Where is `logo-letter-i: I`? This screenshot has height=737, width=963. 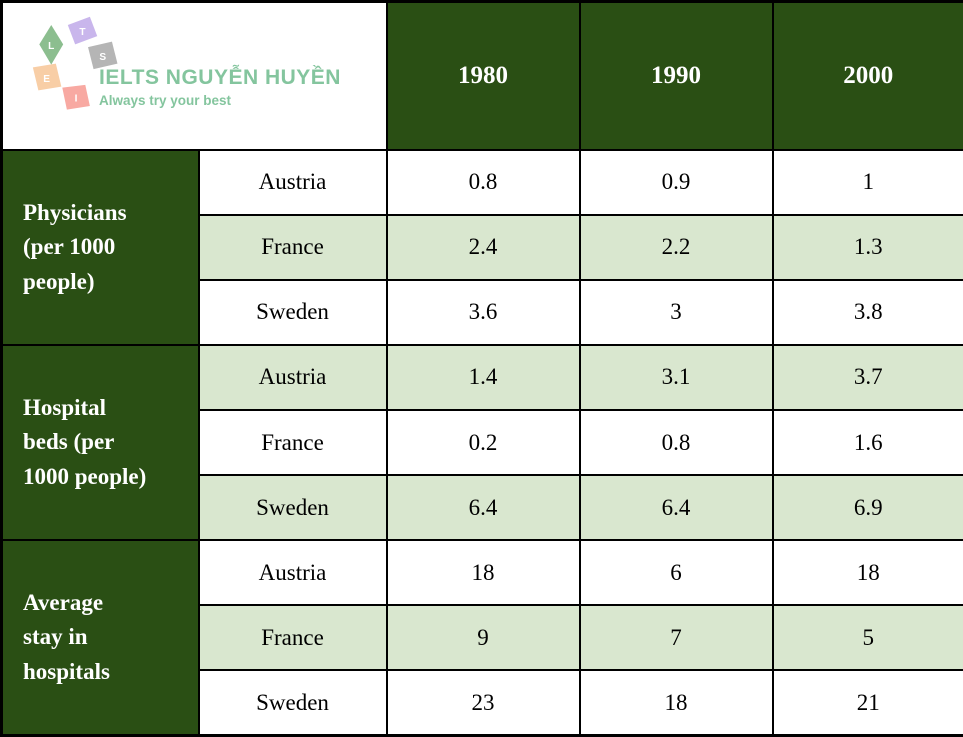 logo-letter-i: I is located at coordinates (76, 98).